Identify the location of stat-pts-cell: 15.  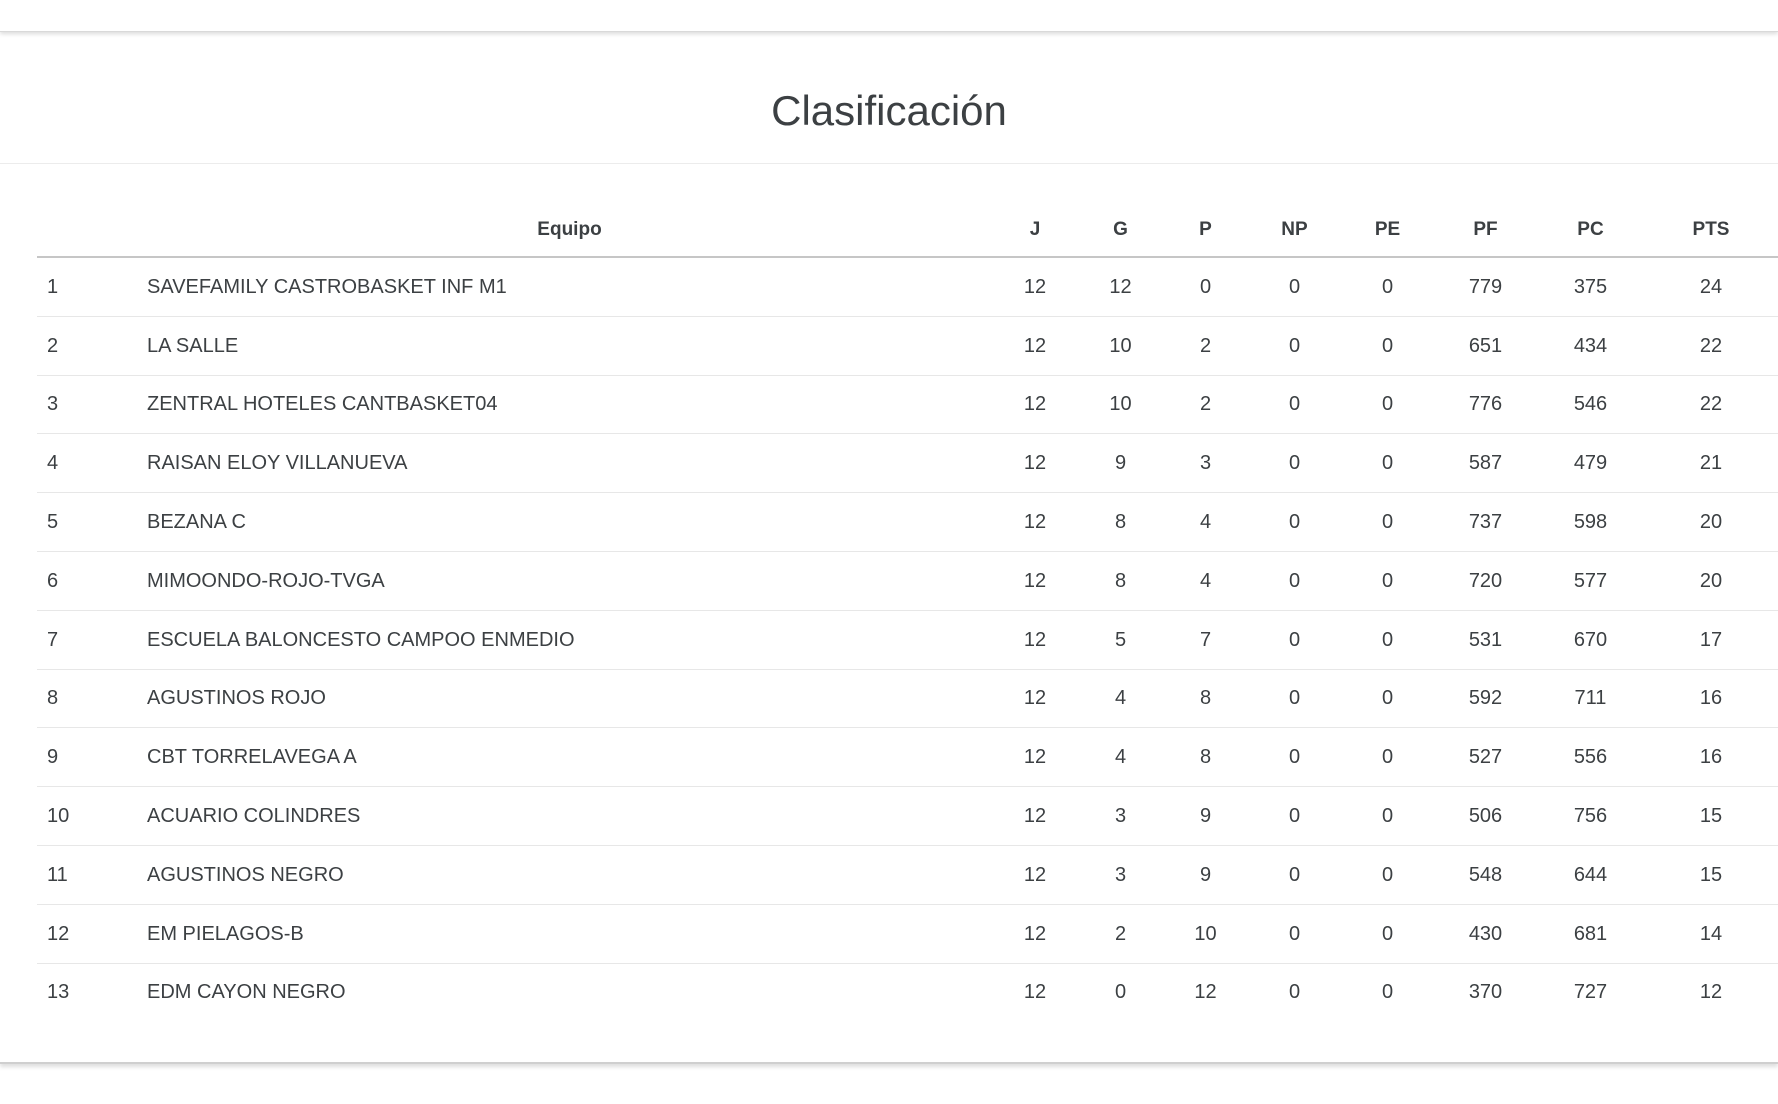
(1711, 816).